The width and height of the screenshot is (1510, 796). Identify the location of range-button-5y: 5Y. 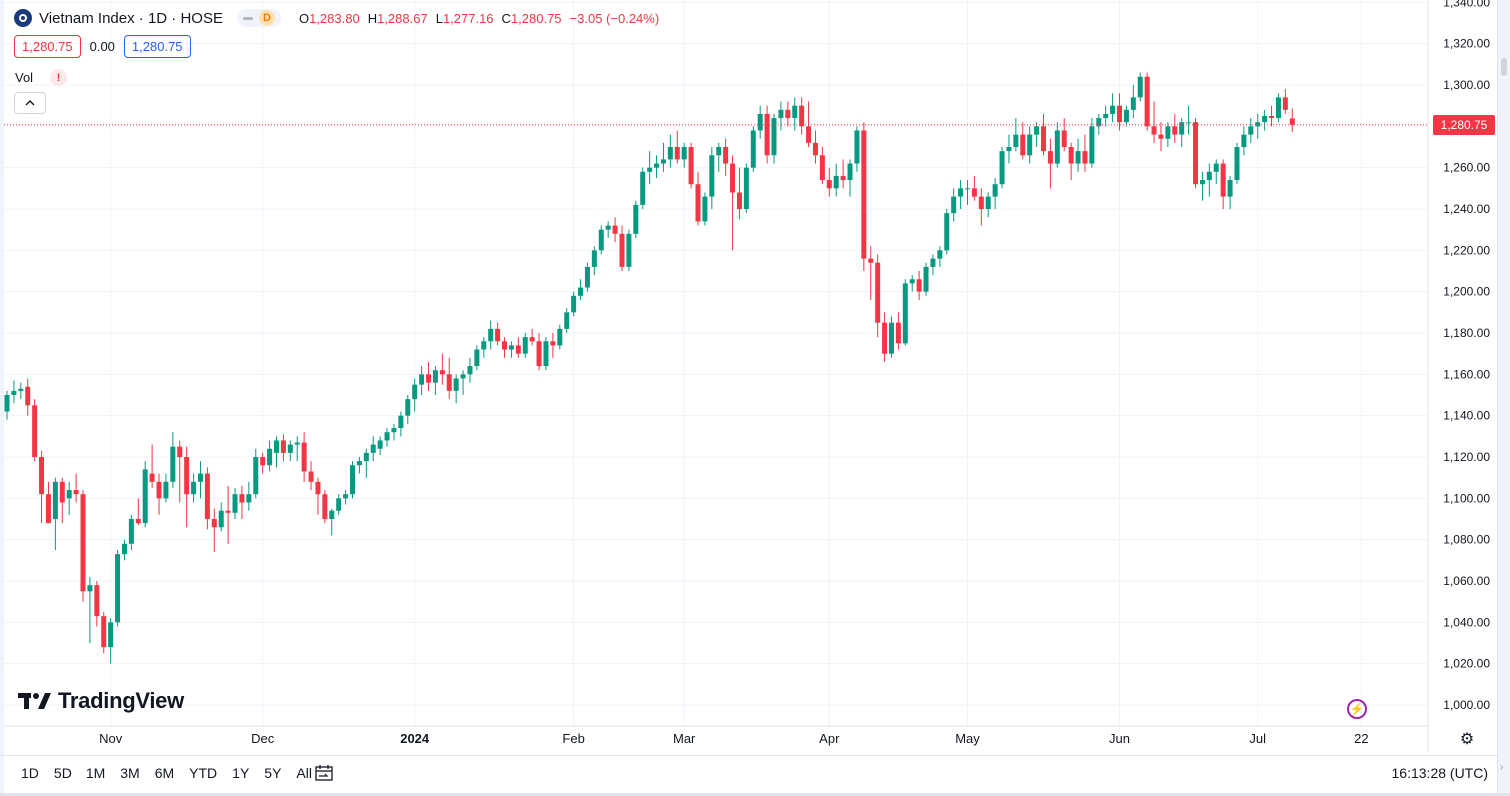
(273, 773).